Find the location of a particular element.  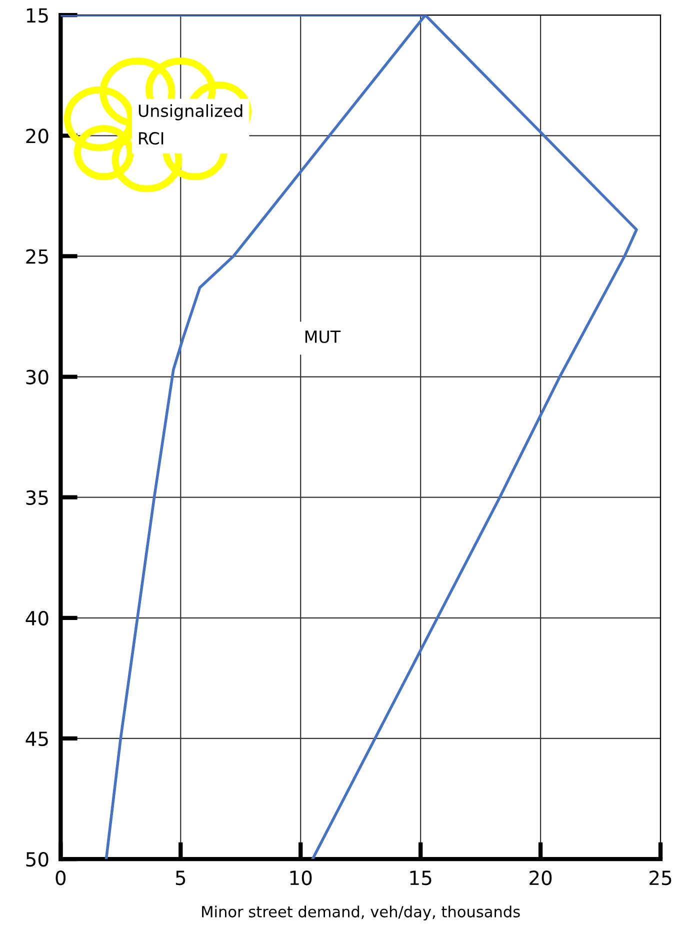

y-tick-label: 35 is located at coordinates (37, 498).